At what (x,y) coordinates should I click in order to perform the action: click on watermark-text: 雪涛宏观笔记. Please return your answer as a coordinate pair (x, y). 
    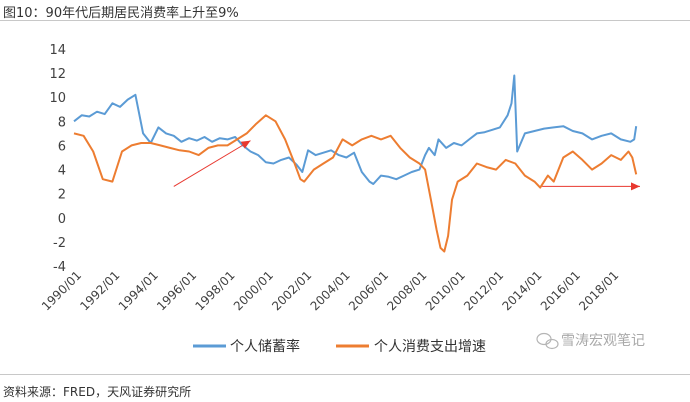
    Looking at the image, I should click on (603, 341).